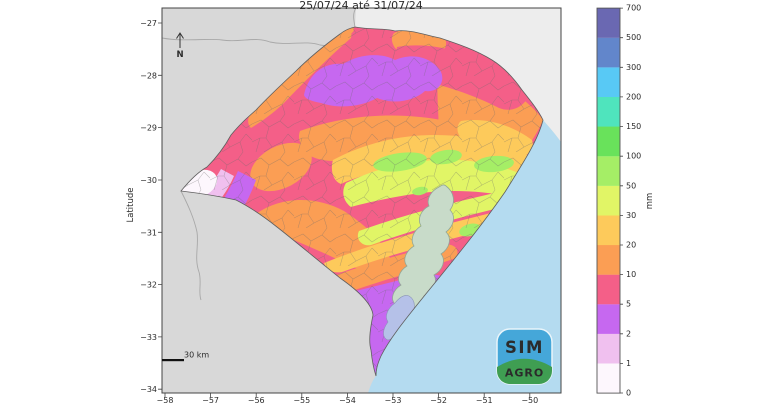  Describe the element at coordinates (148, 232) in the screenshot. I see `y-tick: −31` at that location.